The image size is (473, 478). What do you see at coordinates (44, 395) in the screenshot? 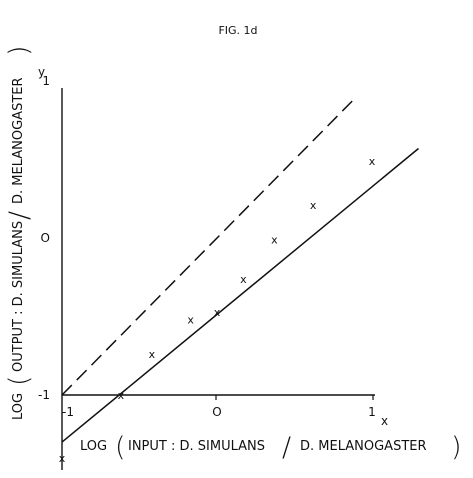
I see `y-tick-label: -1` at bounding box center [44, 395].